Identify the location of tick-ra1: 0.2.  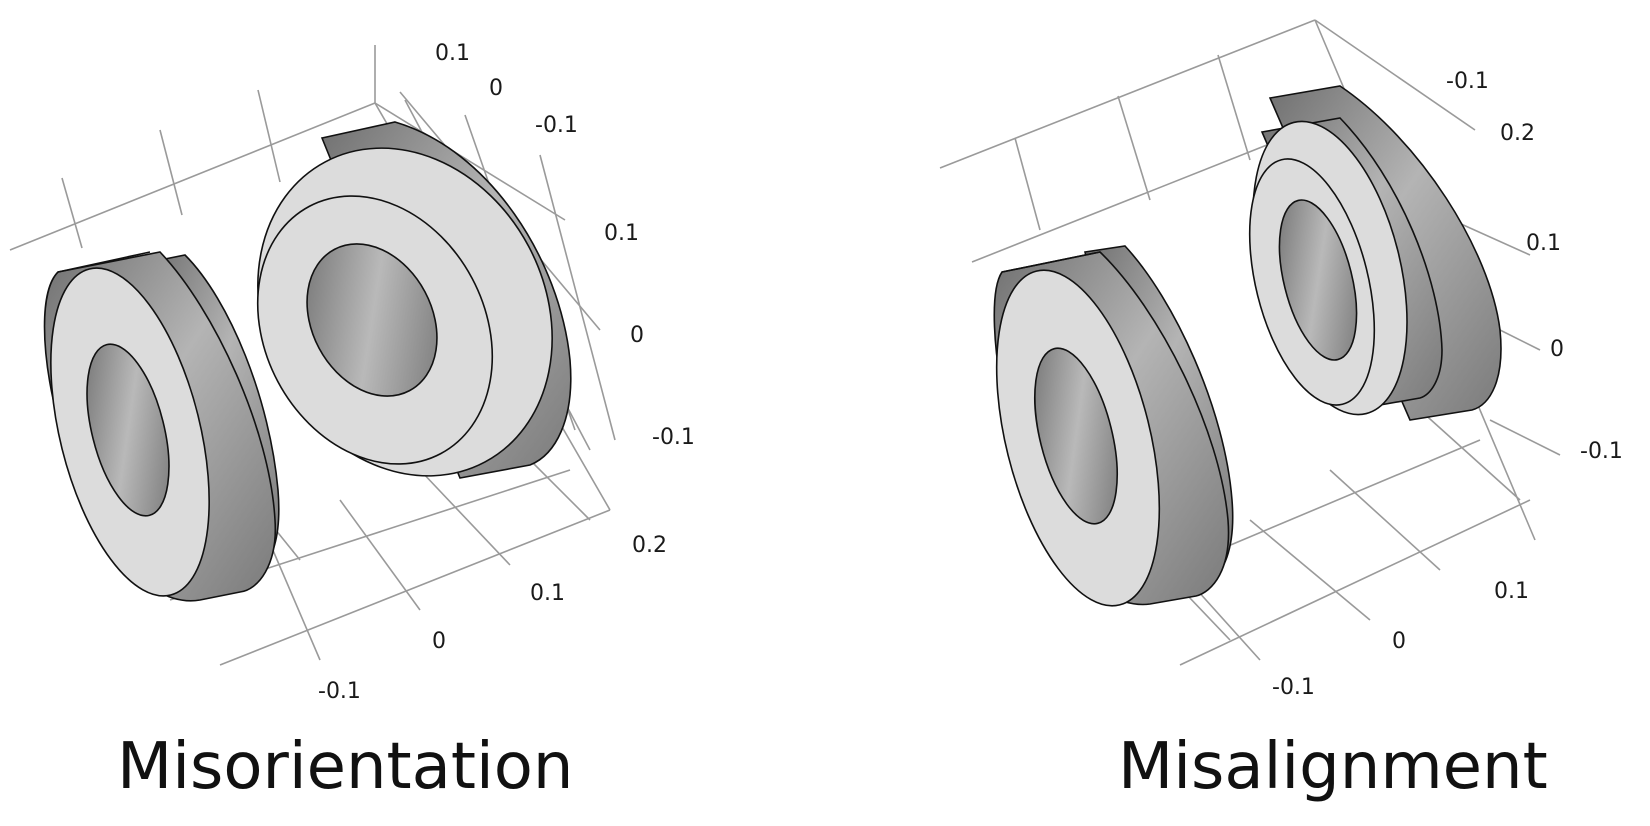
(1517, 133).